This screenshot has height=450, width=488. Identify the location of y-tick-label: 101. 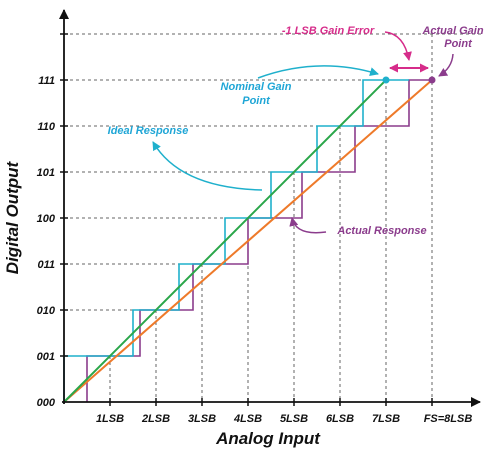
(46, 173).